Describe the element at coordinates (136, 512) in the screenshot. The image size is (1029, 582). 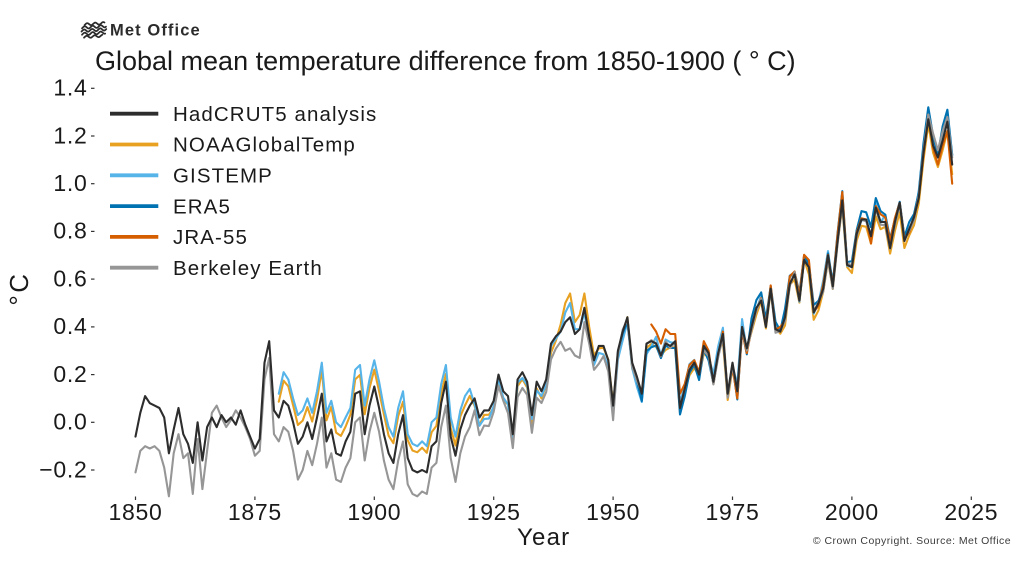
I see `svg-text: 1850` at that location.